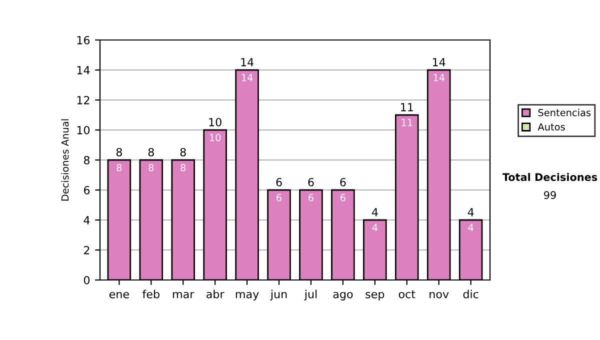  I want to click on total-label: 10, so click(215, 122).